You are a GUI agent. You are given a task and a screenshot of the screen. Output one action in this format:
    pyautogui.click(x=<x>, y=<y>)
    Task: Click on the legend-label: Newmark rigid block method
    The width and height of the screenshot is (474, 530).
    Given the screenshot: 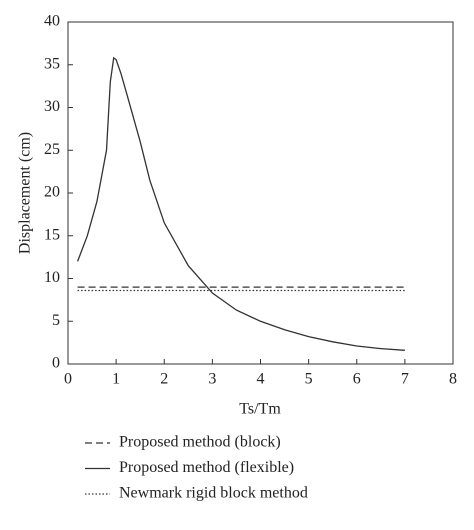 What is the action you would take?
    pyautogui.click(x=213, y=493)
    